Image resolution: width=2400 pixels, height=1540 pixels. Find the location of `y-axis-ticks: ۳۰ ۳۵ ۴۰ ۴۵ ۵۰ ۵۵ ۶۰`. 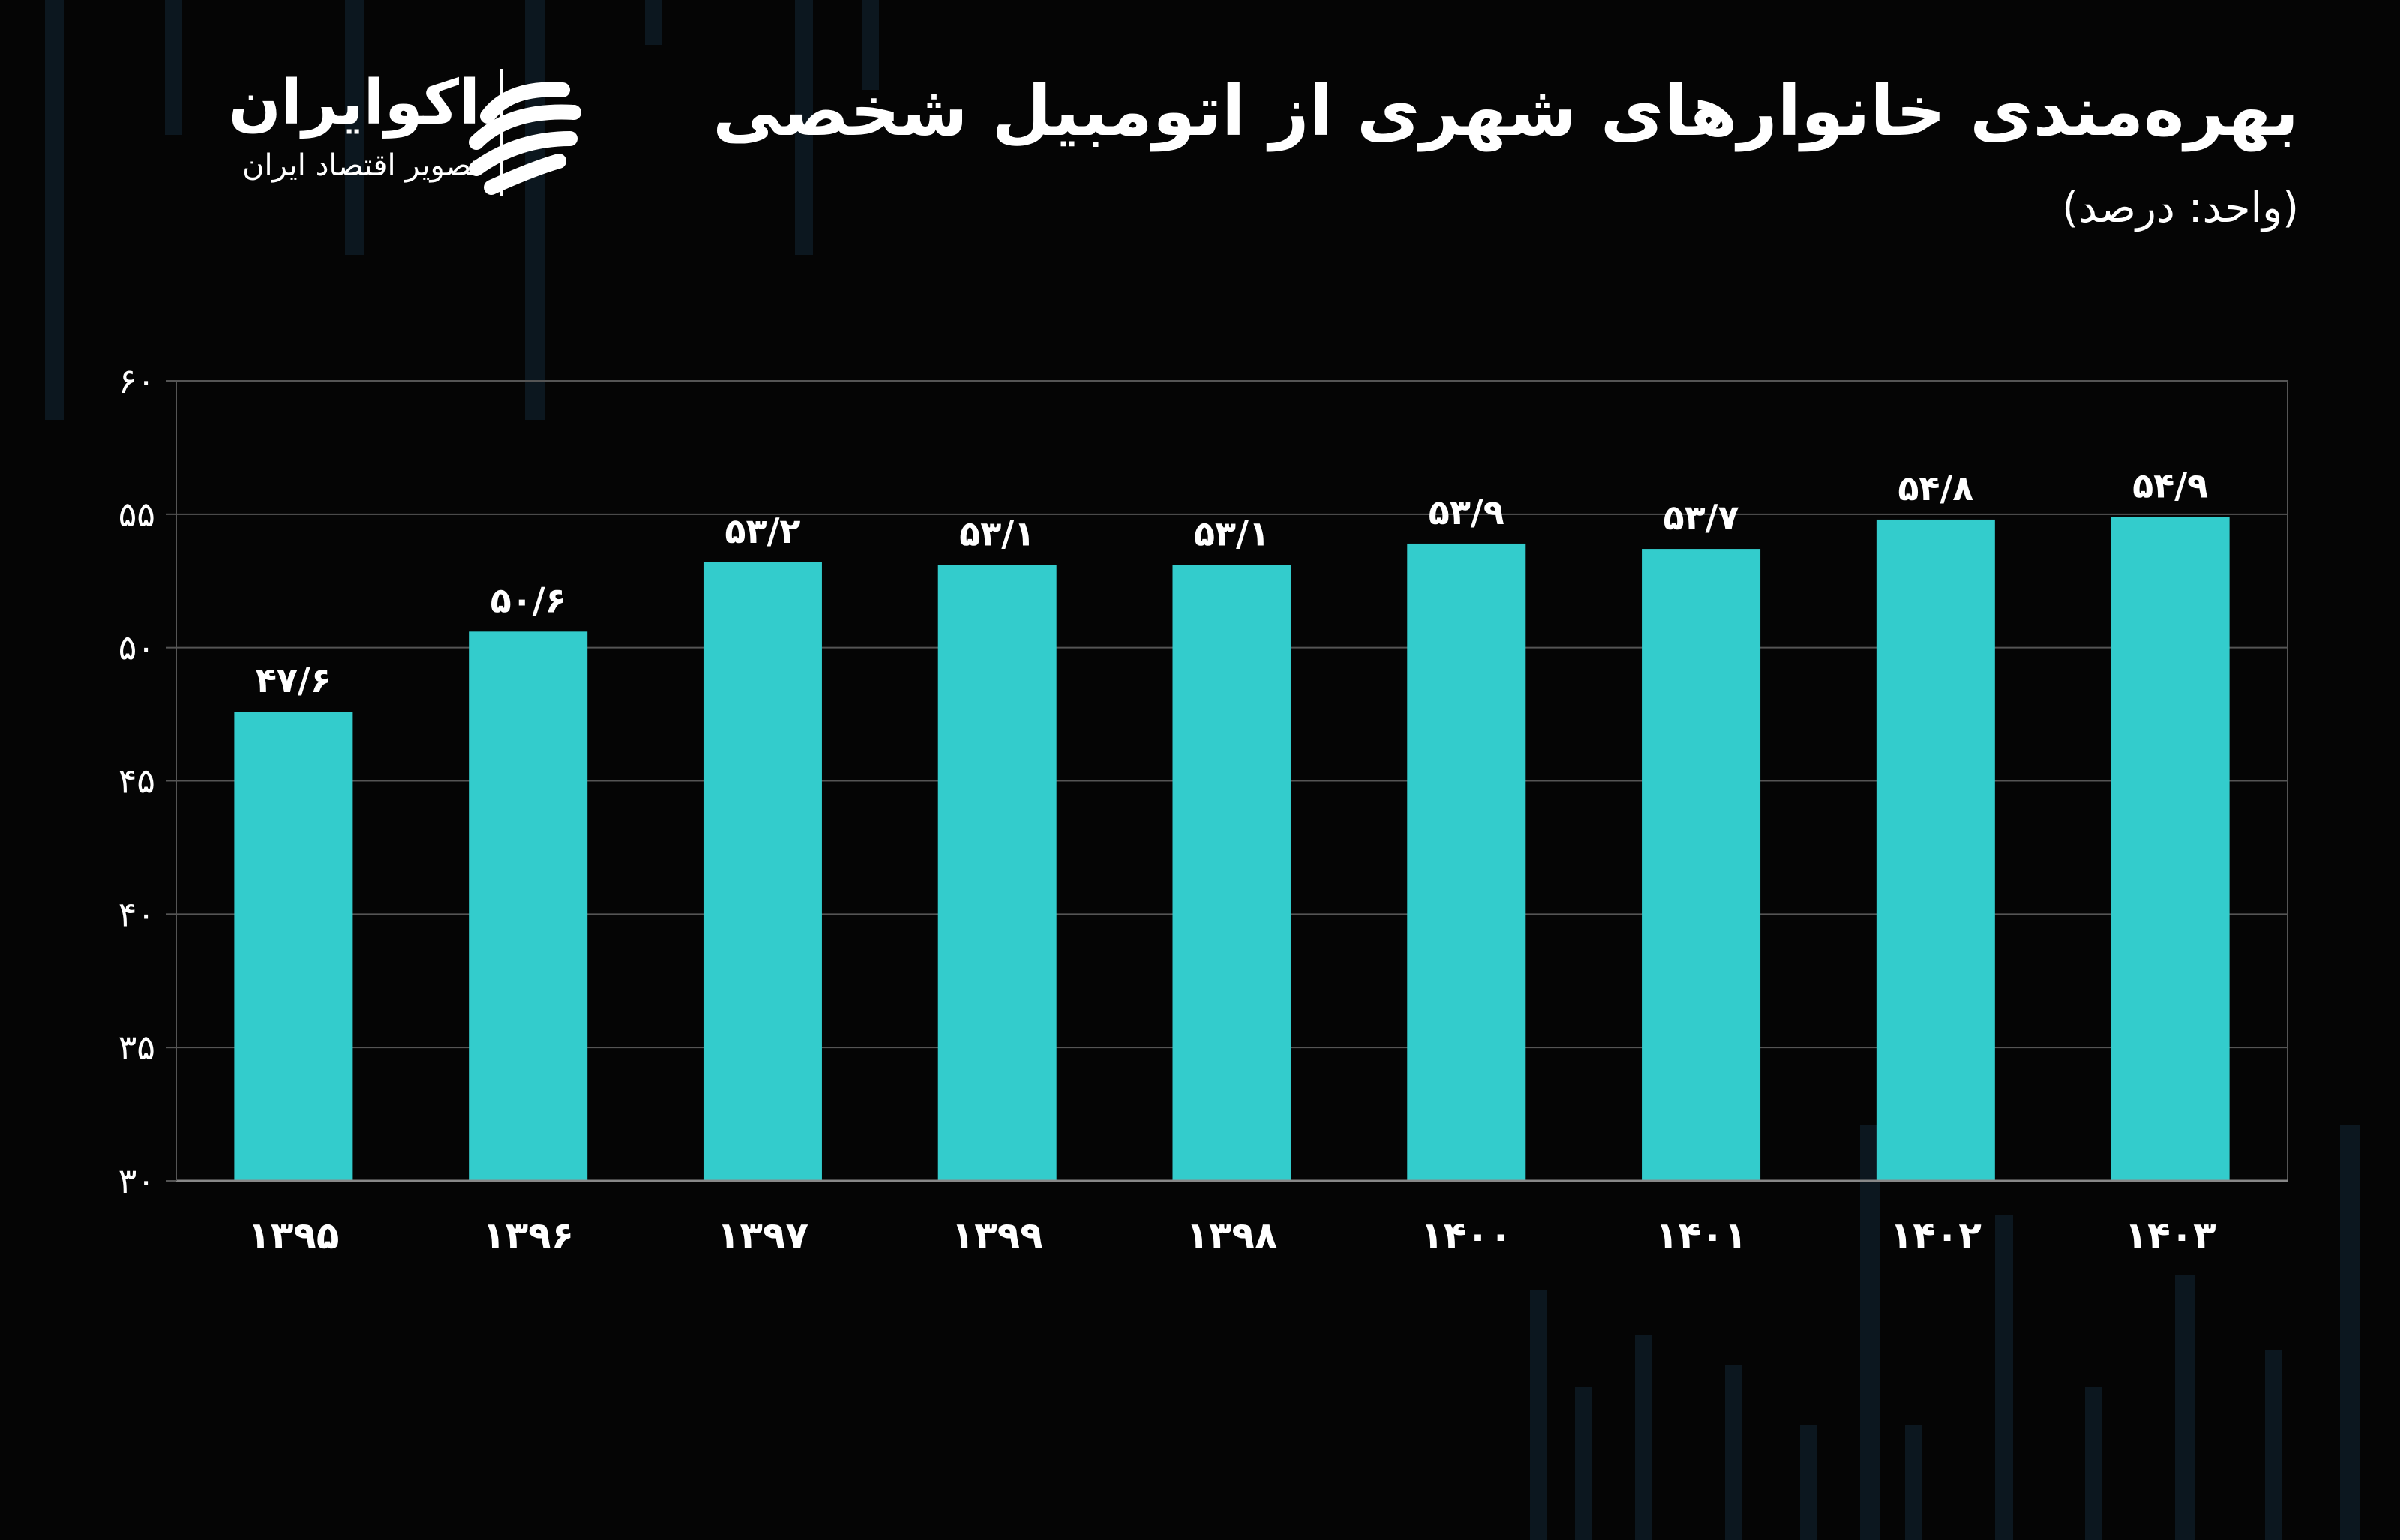

y-axis-ticks: ۳۰ ۳۵ ۴۰ ۴۵ ۵۰ ۵۵ ۶۰ is located at coordinates (147, 781).